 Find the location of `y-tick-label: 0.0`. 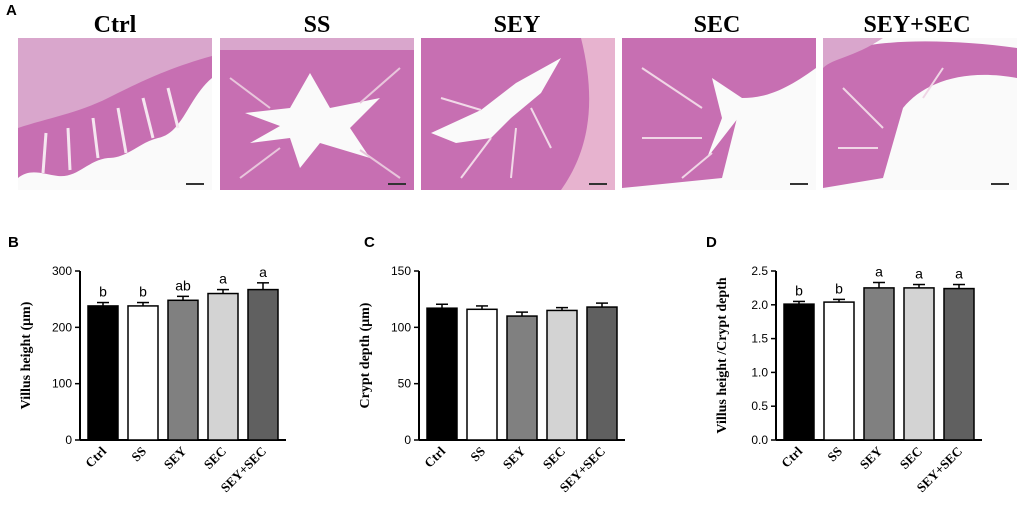

y-tick-label: 0.0 is located at coordinates (759, 440).